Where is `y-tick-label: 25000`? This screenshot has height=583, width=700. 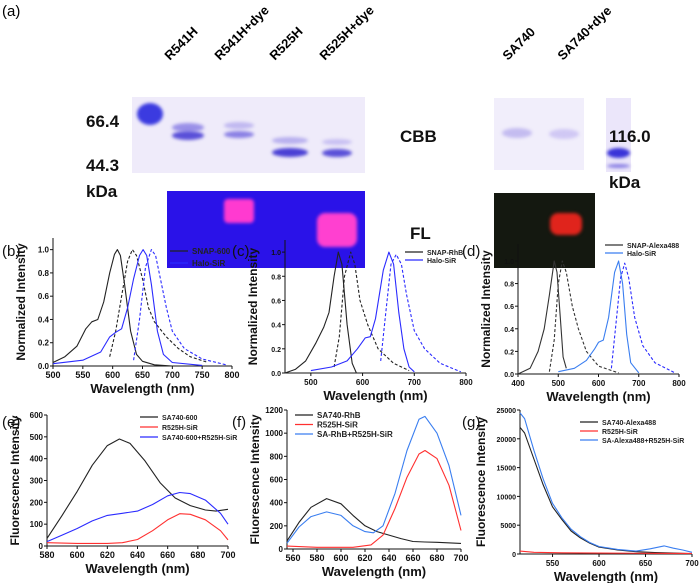 y-tick-label: 25000 is located at coordinates (507, 411).